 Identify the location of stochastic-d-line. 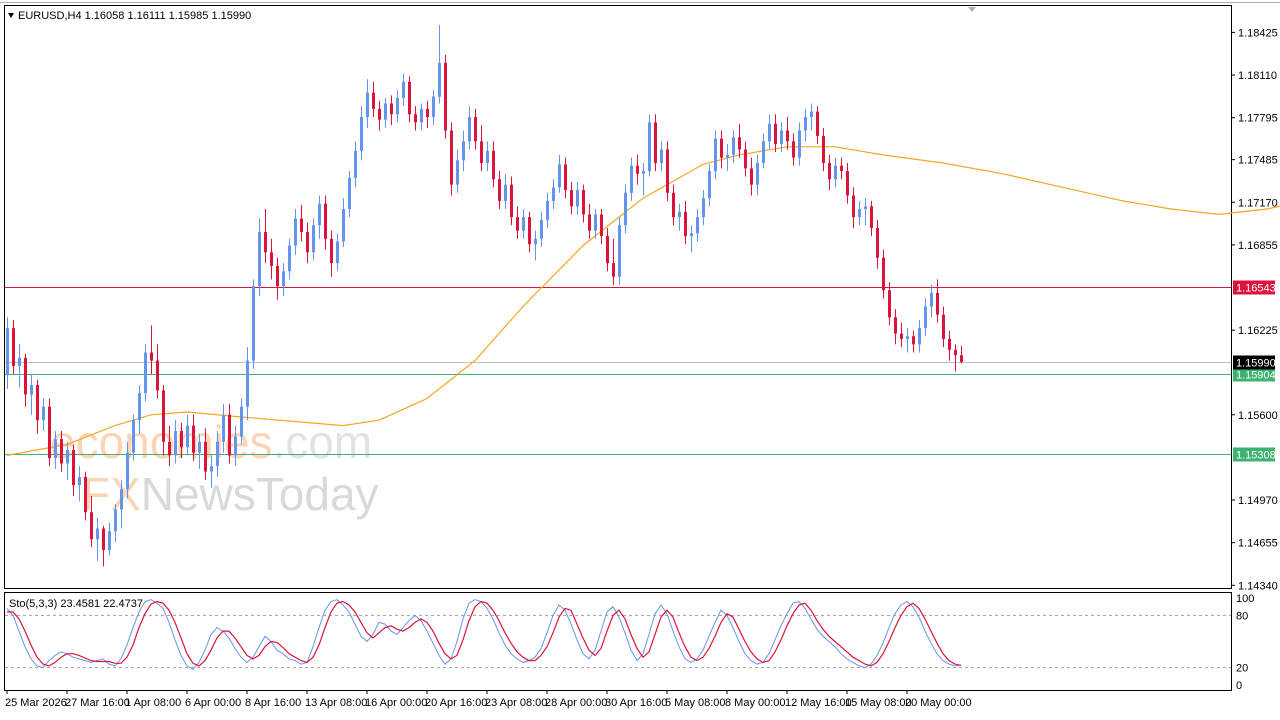
(484, 633).